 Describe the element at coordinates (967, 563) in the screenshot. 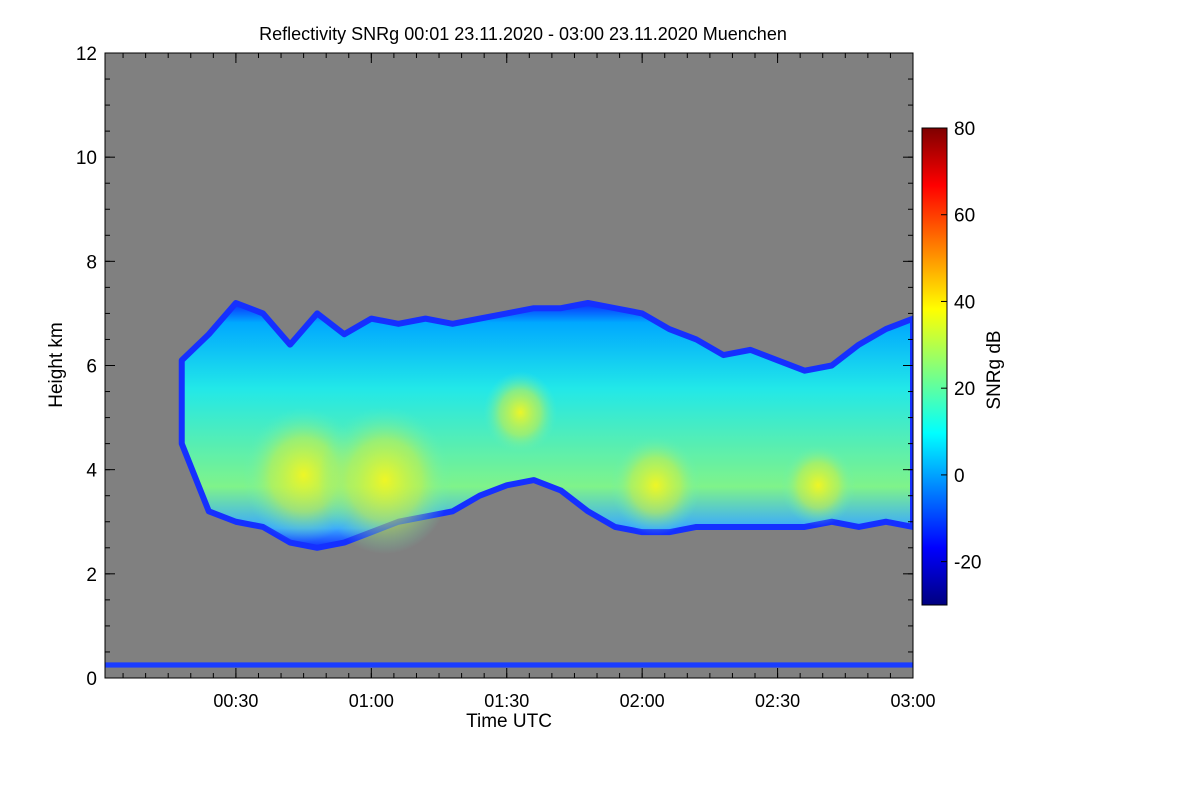

I see `colorbar-tick-label: -20` at that location.